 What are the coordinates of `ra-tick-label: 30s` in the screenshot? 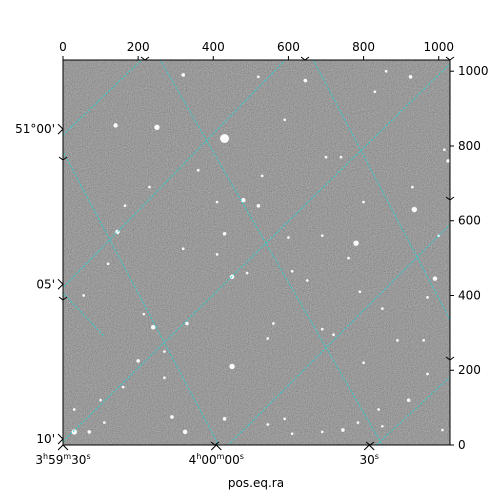 It's located at (368, 459).